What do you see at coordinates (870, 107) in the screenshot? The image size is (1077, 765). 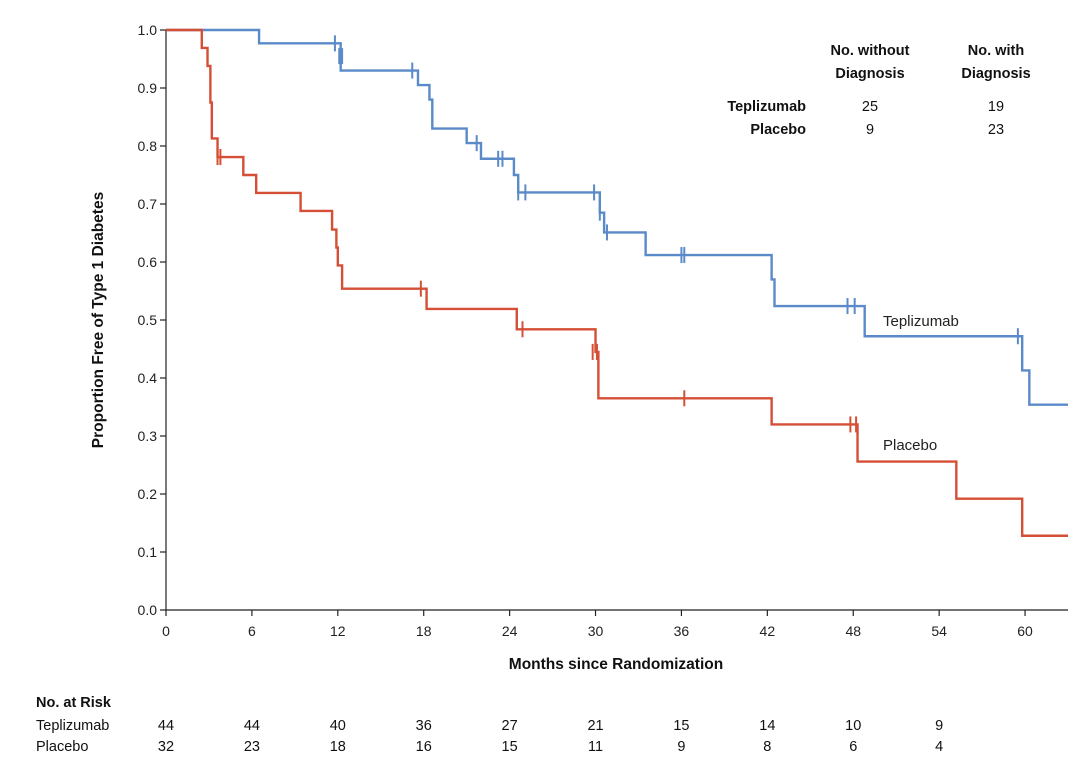 I see `summary-row-teplizumab-without: 25` at bounding box center [870, 107].